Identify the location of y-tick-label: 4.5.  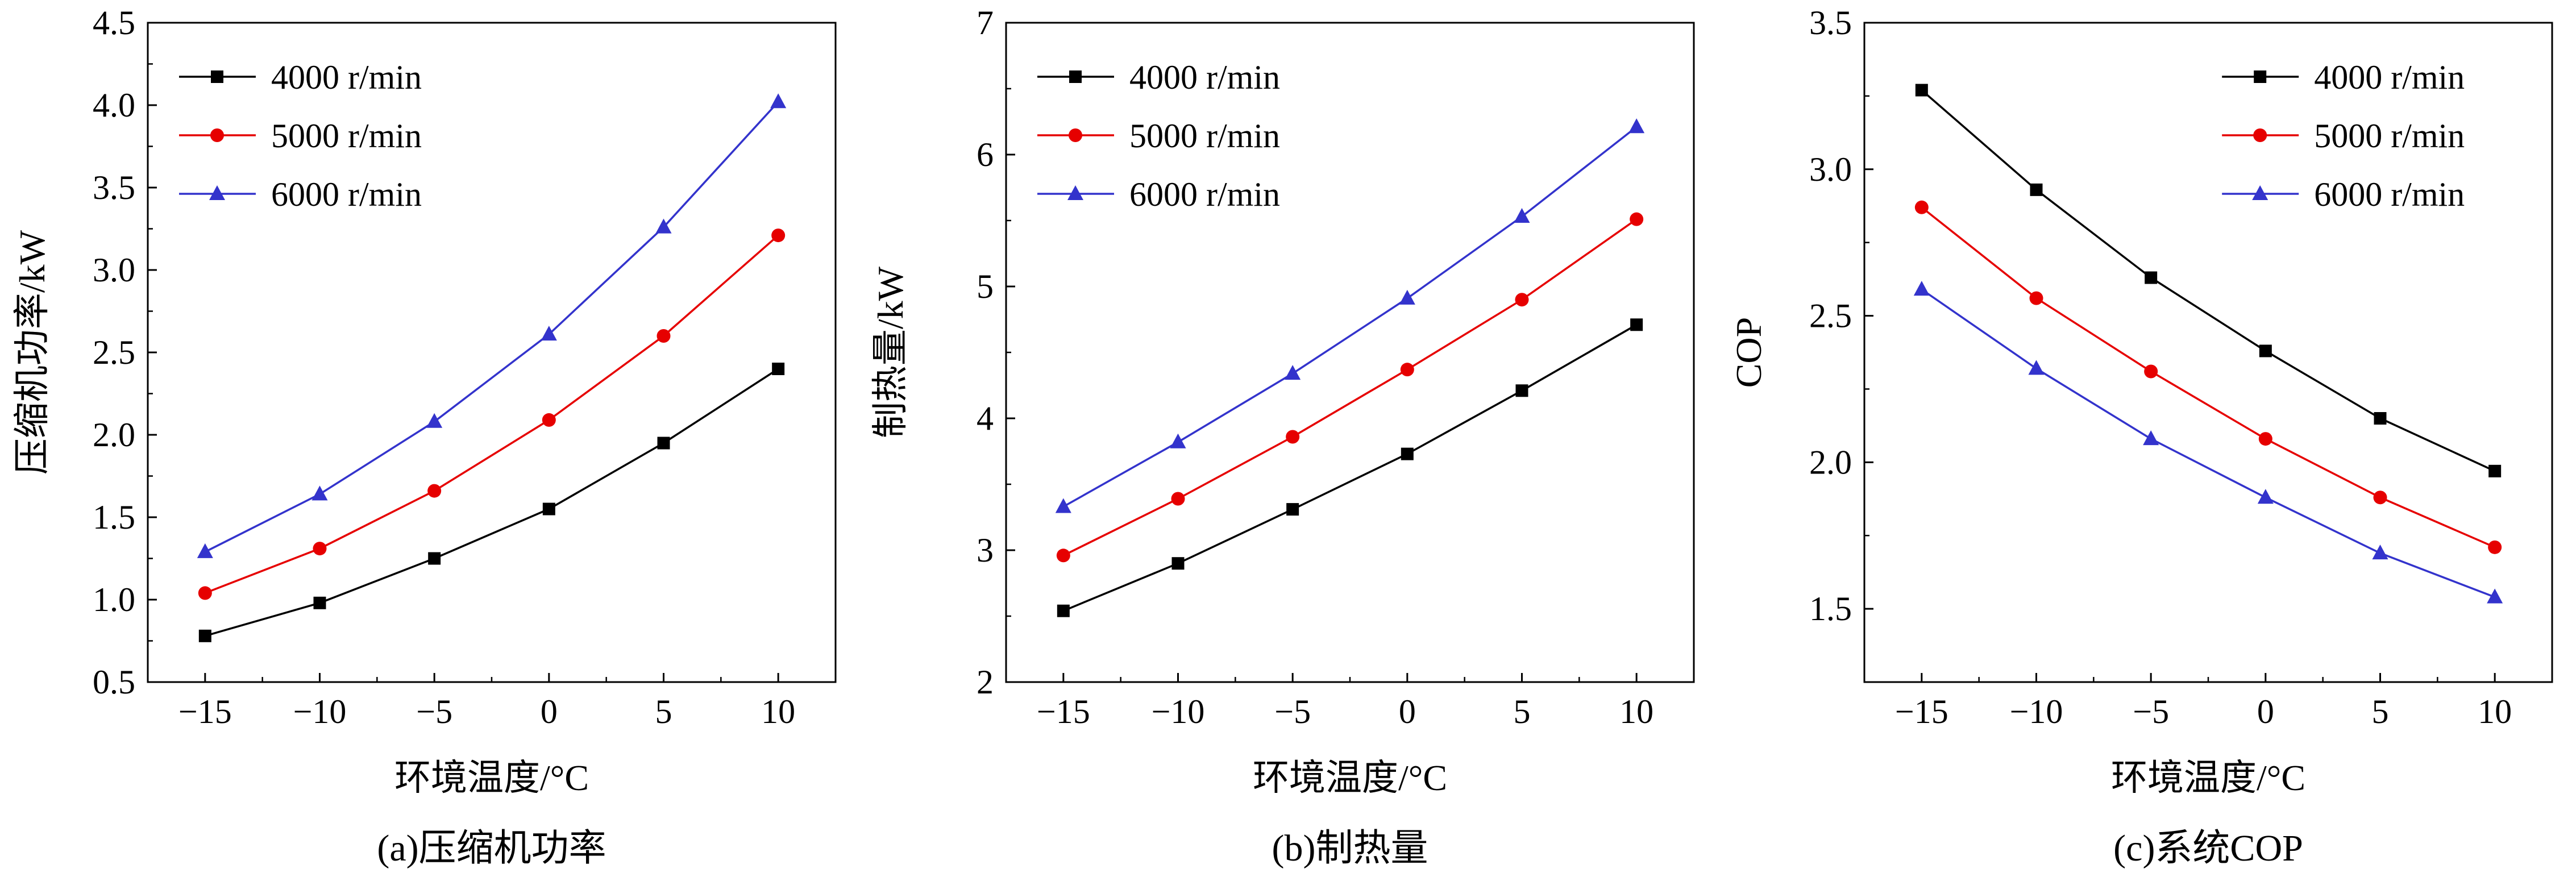
(114, 22).